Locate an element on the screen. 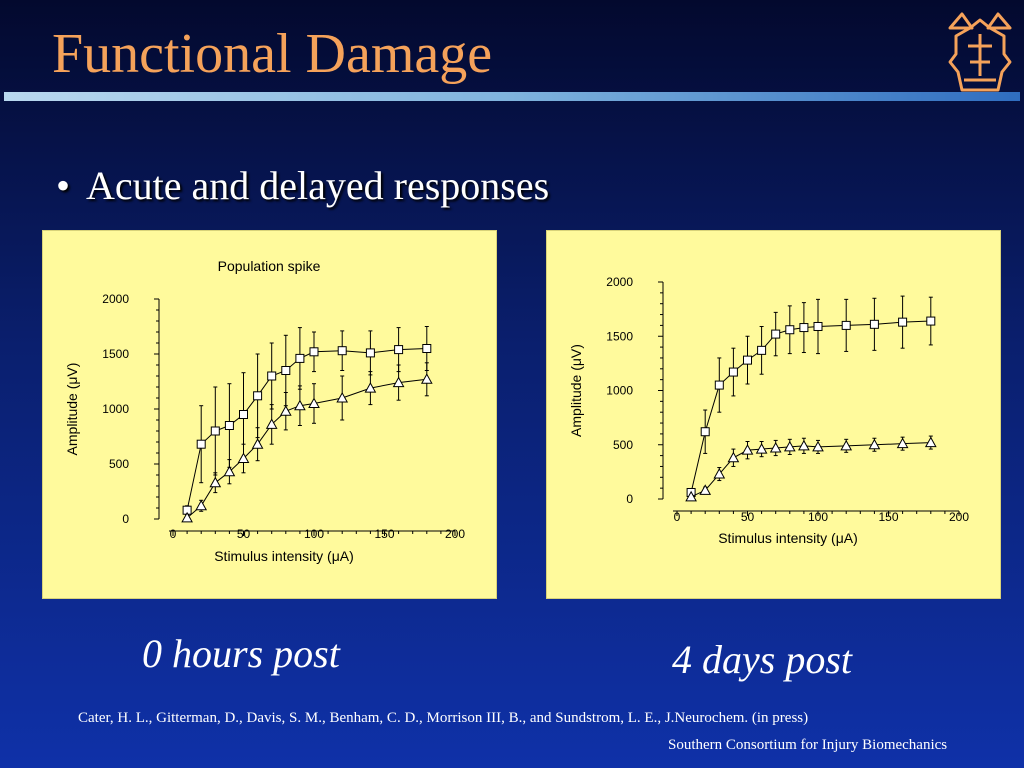 The width and height of the screenshot is (1024, 768). chart-title: Population spike is located at coordinates (269, 266).